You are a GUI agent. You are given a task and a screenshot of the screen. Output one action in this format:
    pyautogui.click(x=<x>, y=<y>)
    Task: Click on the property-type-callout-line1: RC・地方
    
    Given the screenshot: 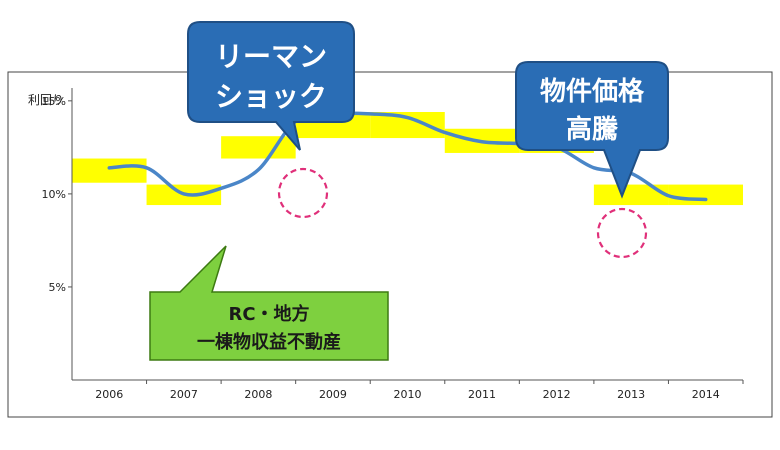 What is the action you would take?
    pyautogui.click(x=268, y=314)
    